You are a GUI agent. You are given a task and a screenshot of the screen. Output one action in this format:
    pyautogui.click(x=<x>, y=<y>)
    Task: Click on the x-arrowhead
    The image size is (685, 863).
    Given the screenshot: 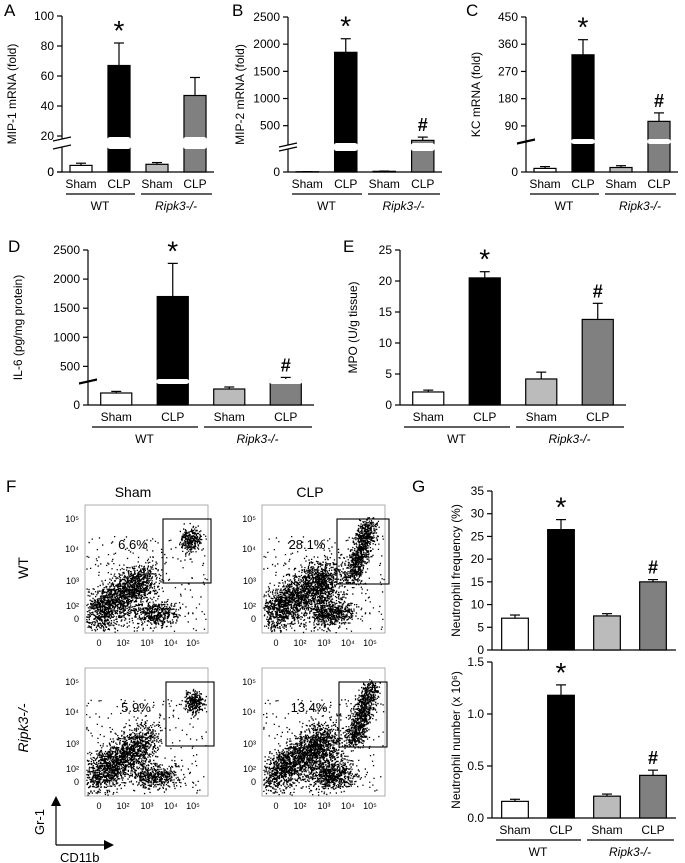 What is the action you would take?
    pyautogui.click(x=109, y=845)
    